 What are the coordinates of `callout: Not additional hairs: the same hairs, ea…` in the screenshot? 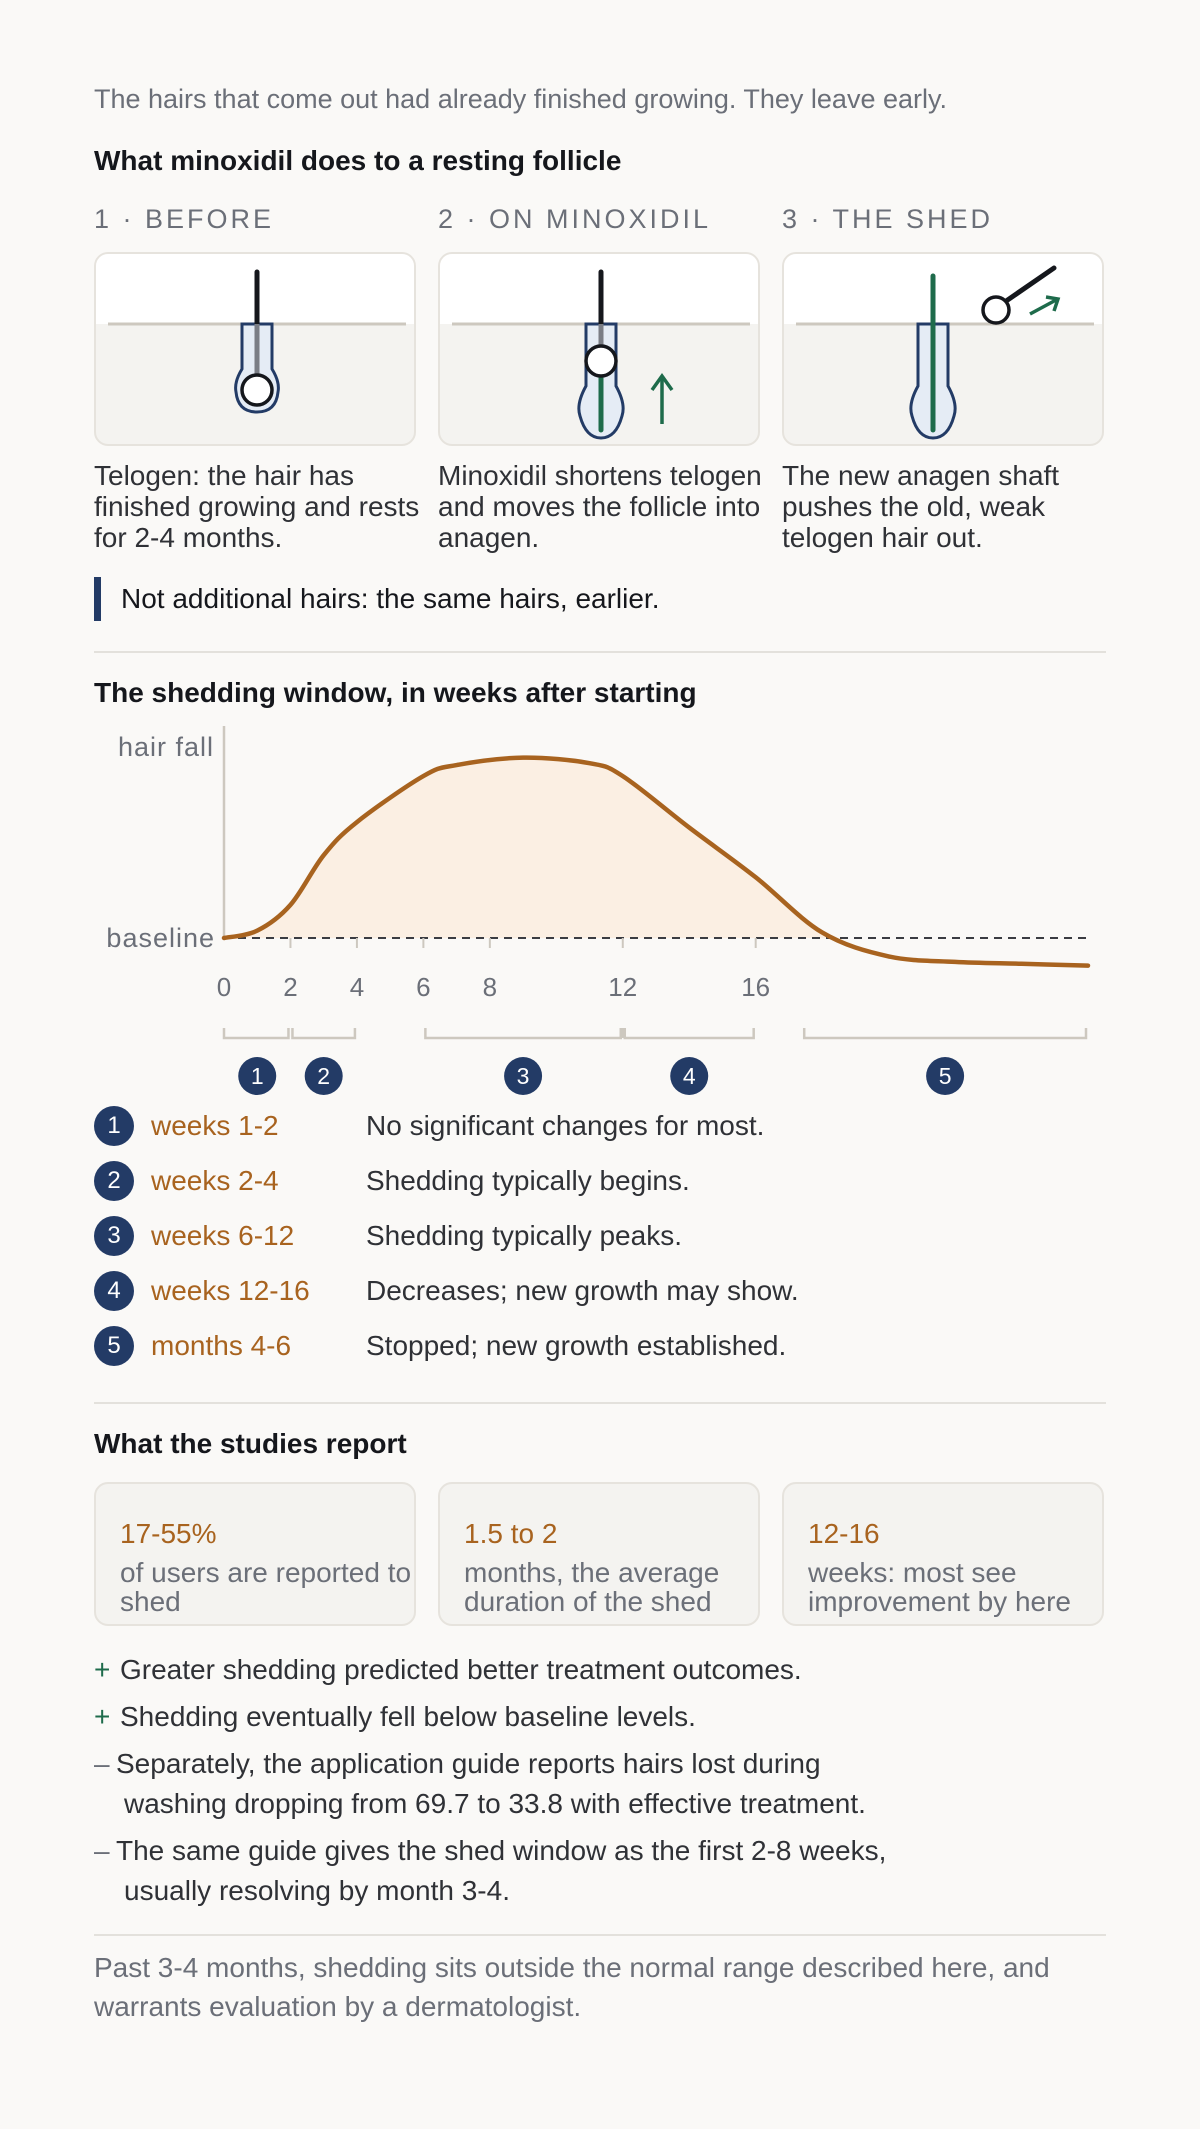 It's located at (377, 599).